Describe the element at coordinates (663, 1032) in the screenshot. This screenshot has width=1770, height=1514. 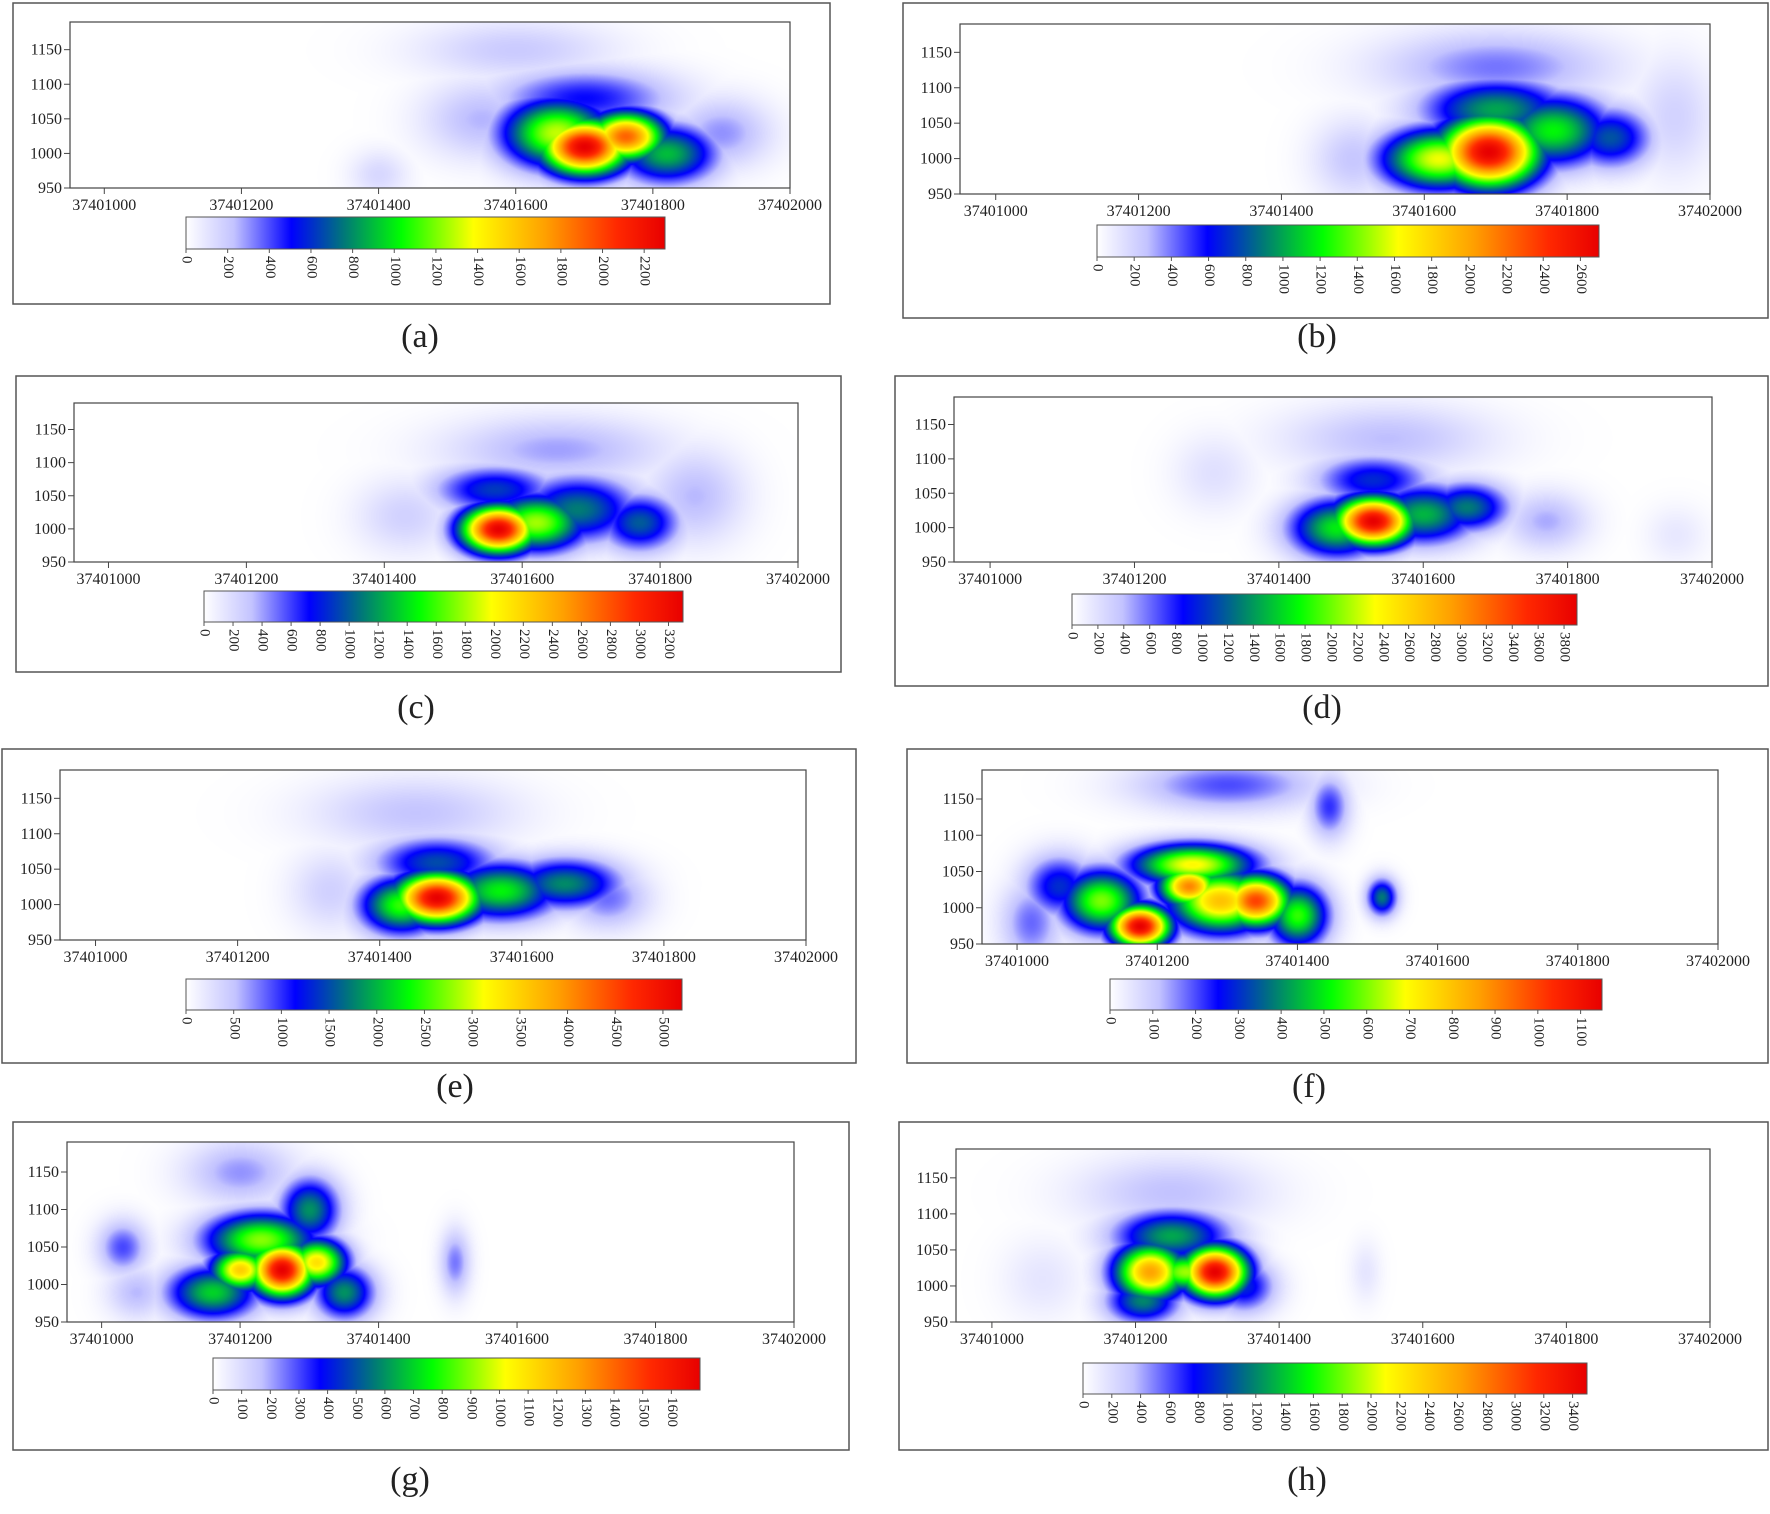
I see `colorbar-tick-label: 5000` at that location.